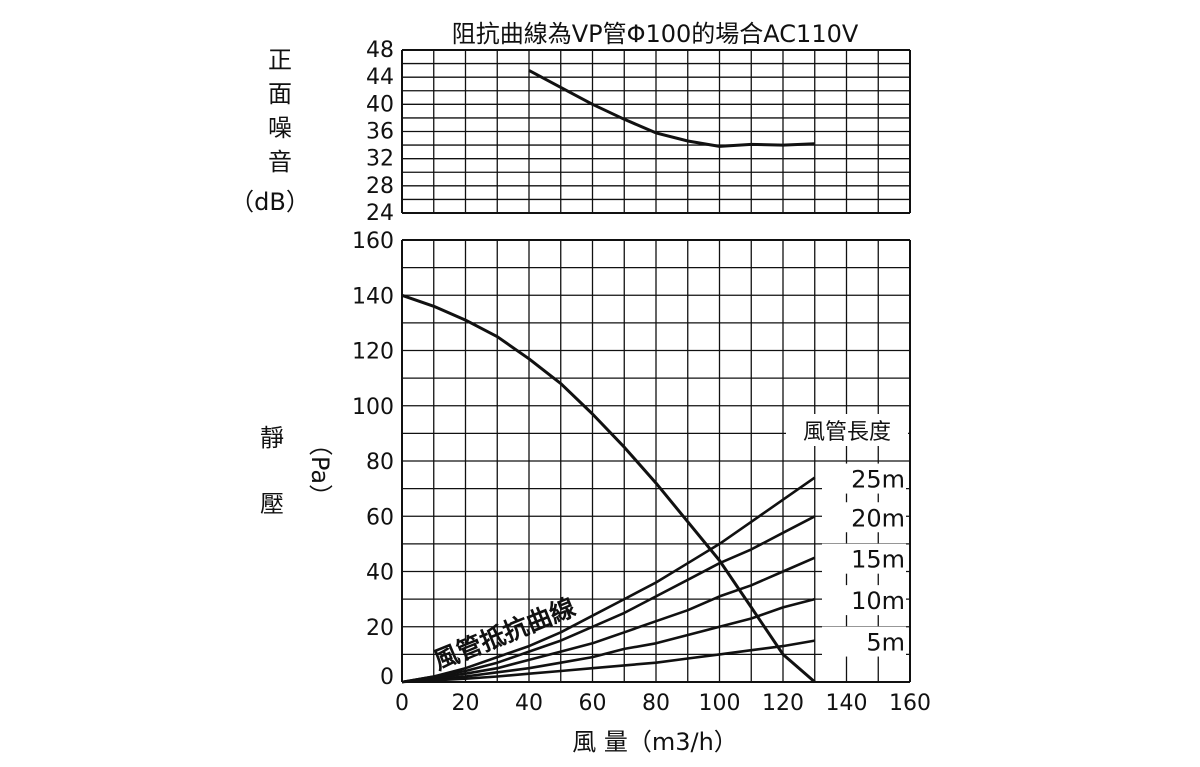 This screenshot has height=767, width=1200. What do you see at coordinates (380, 462) in the screenshot?
I see `pressure-y-tick-label: 80` at bounding box center [380, 462].